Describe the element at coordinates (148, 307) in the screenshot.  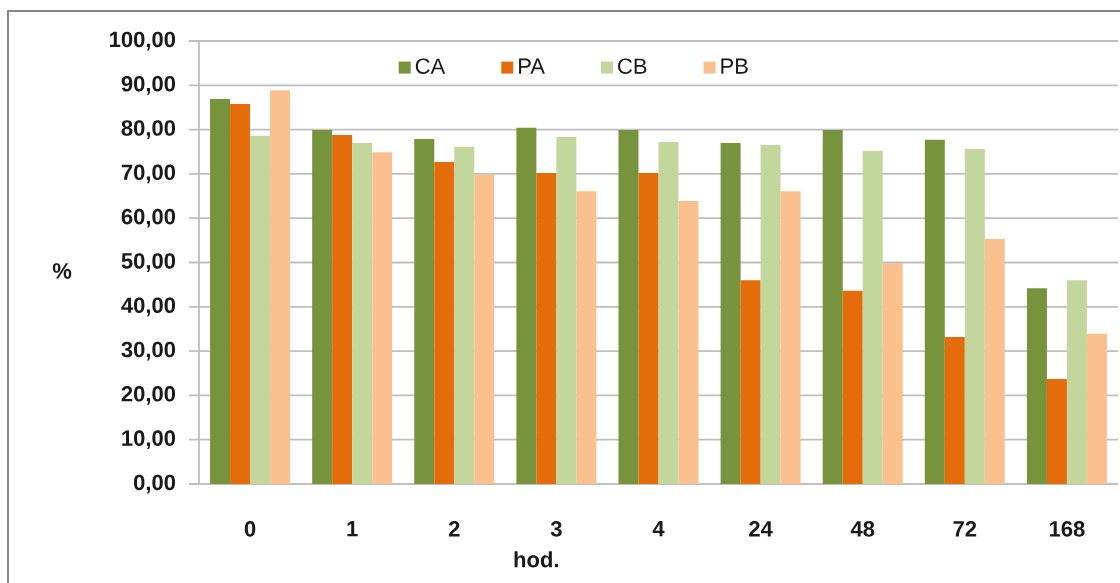
I see `y-tick-label: 40,00` at that location.